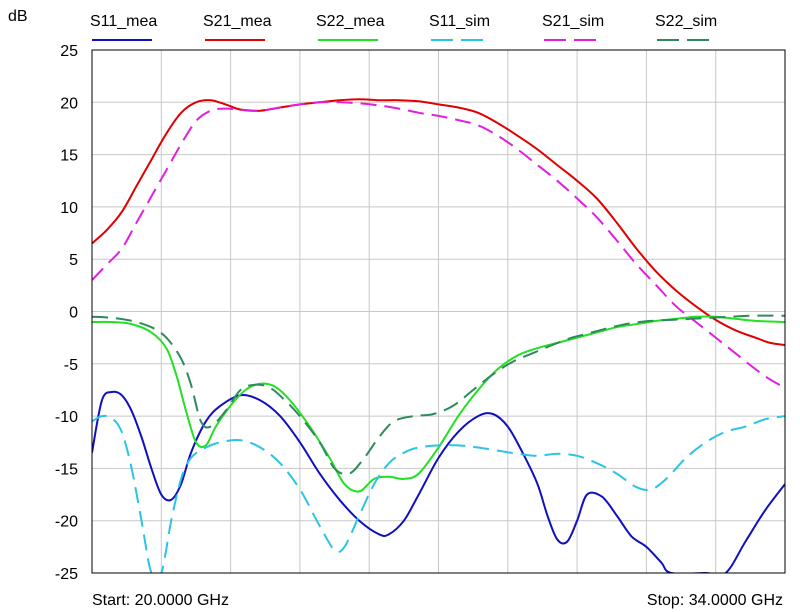 The image size is (800, 612). I want to click on legend-label: S21_sim, so click(573, 21).